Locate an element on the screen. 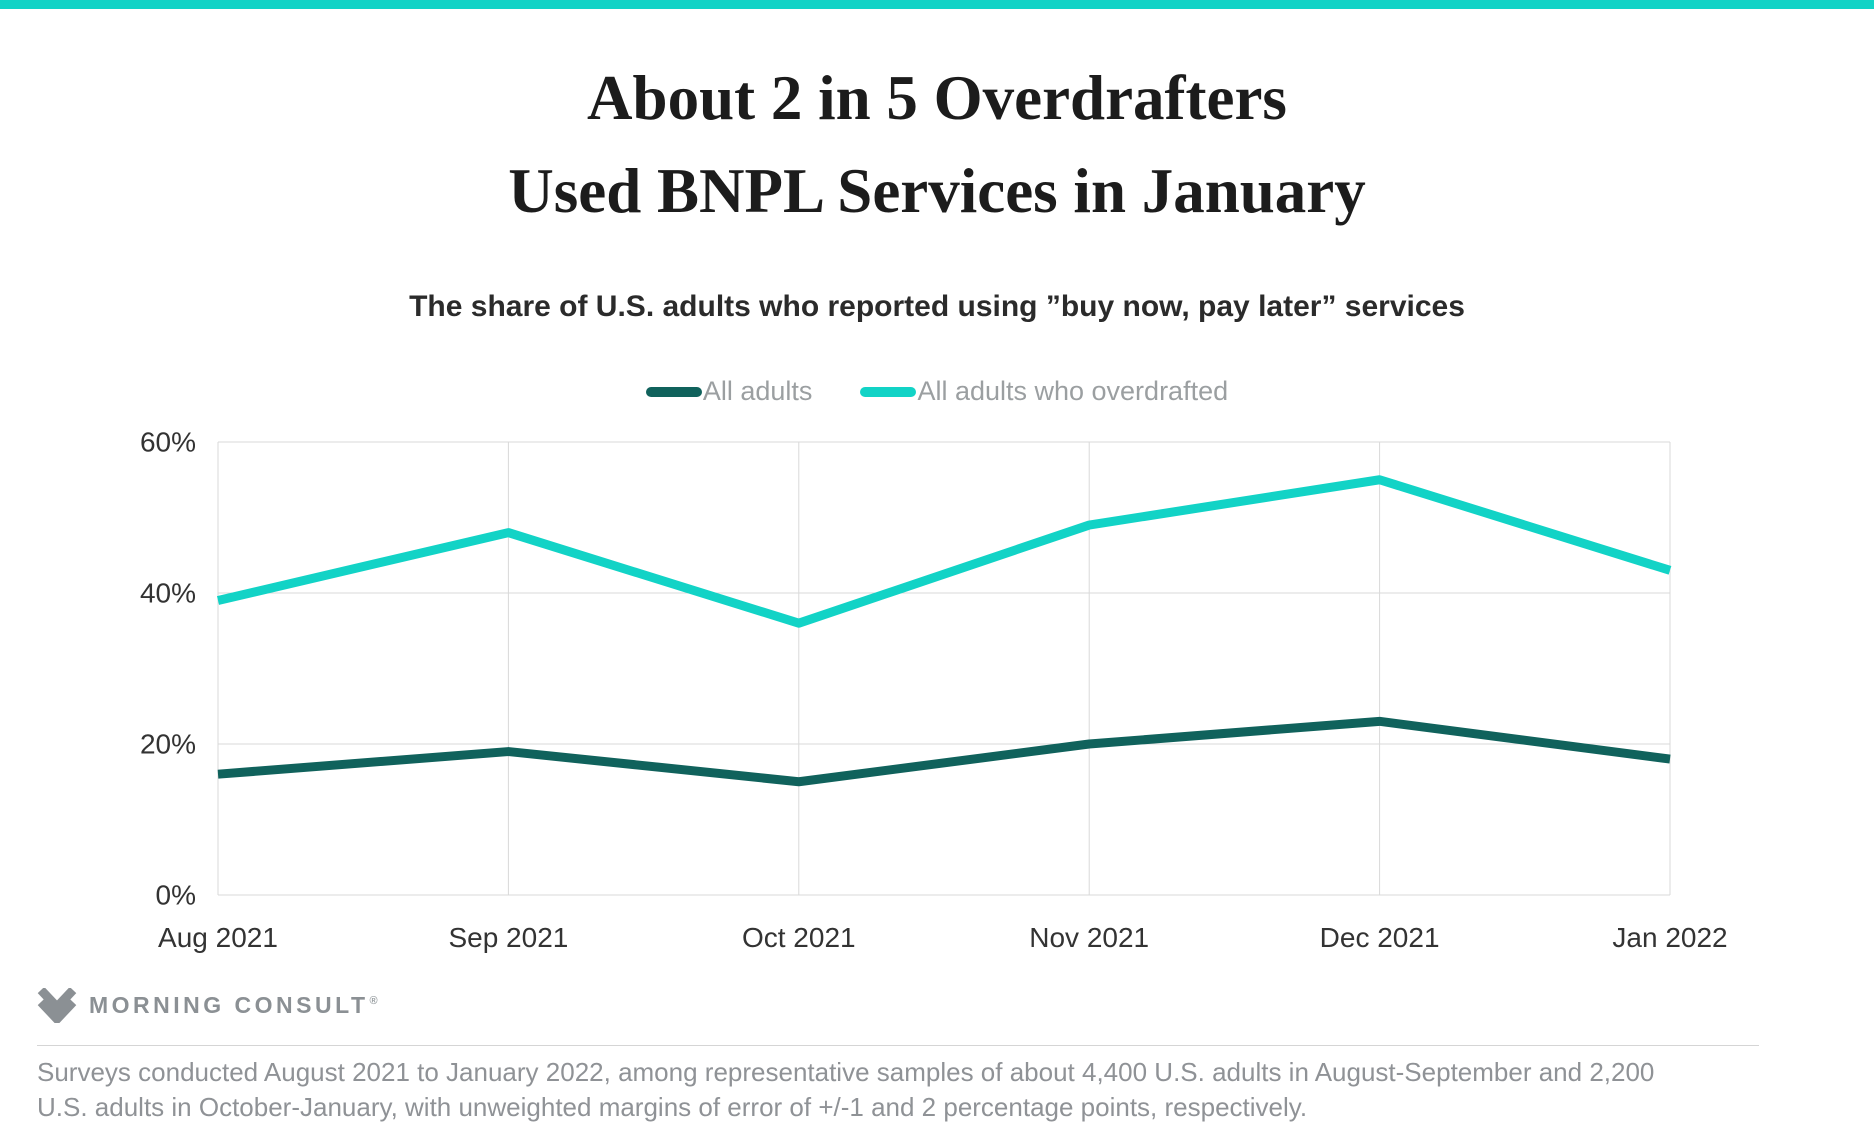  accent-bar is located at coordinates (937, 4).